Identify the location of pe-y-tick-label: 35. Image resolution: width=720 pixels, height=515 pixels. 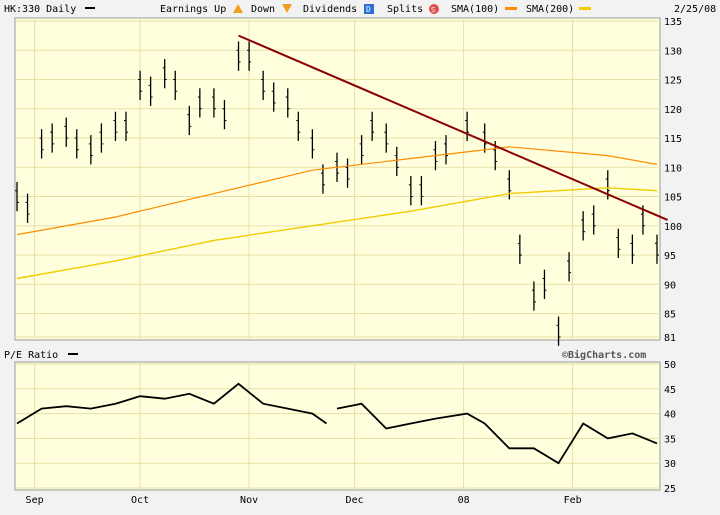
(670, 439).